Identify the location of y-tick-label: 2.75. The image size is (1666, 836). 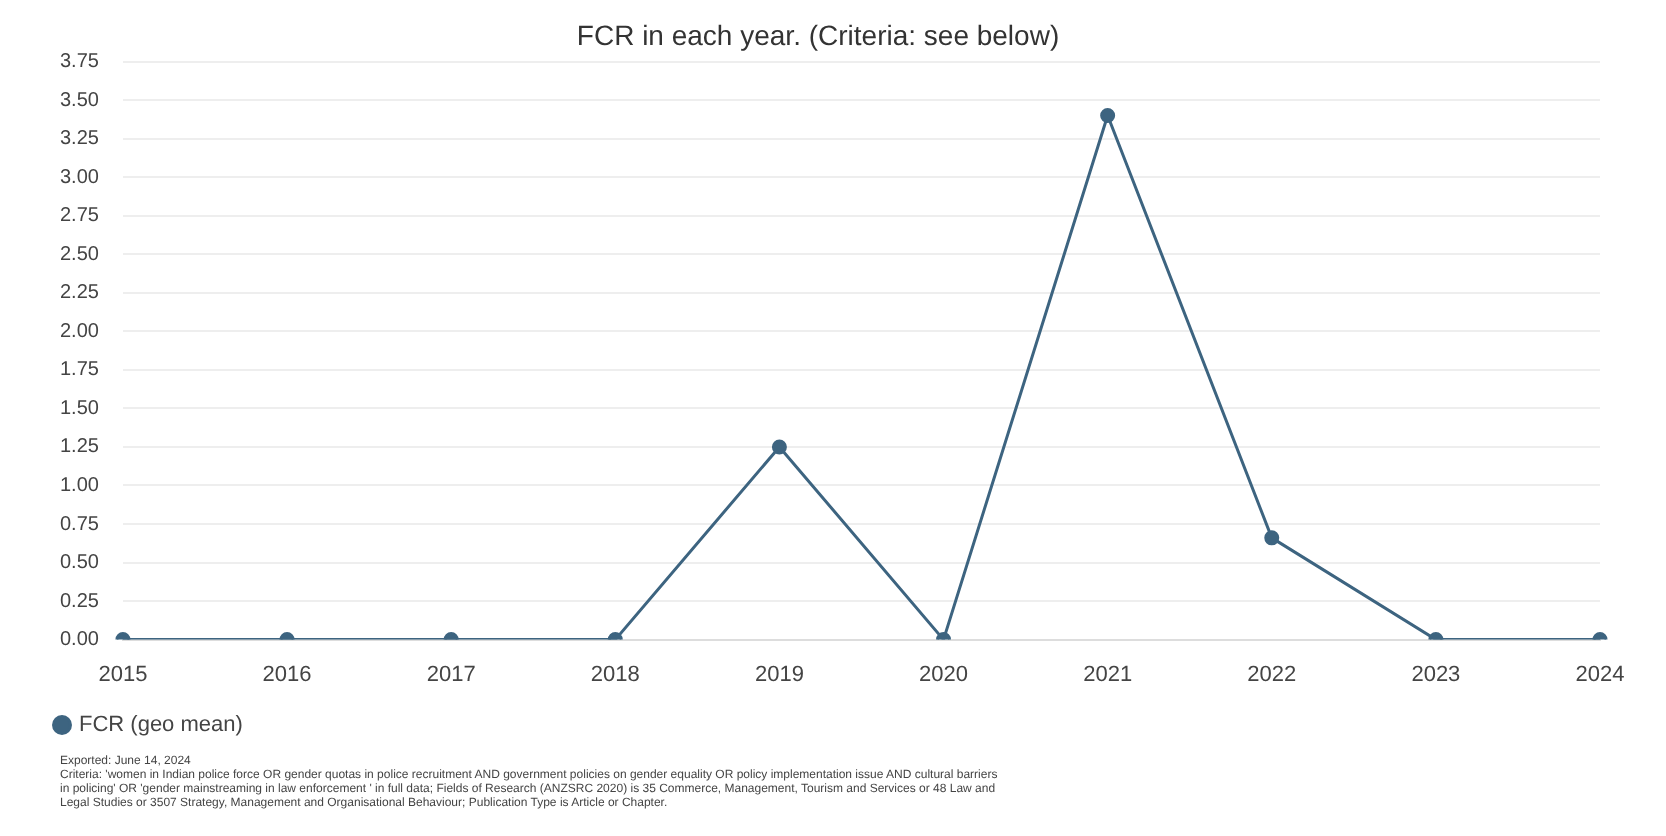
(79, 216).